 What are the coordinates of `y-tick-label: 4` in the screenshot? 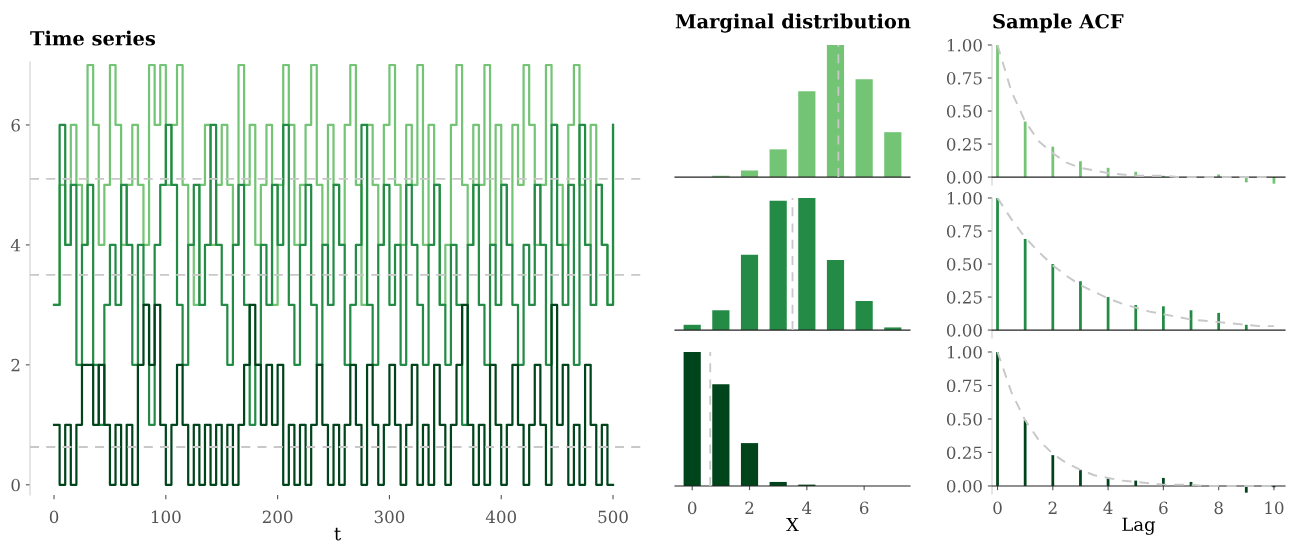 It's located at (15, 245).